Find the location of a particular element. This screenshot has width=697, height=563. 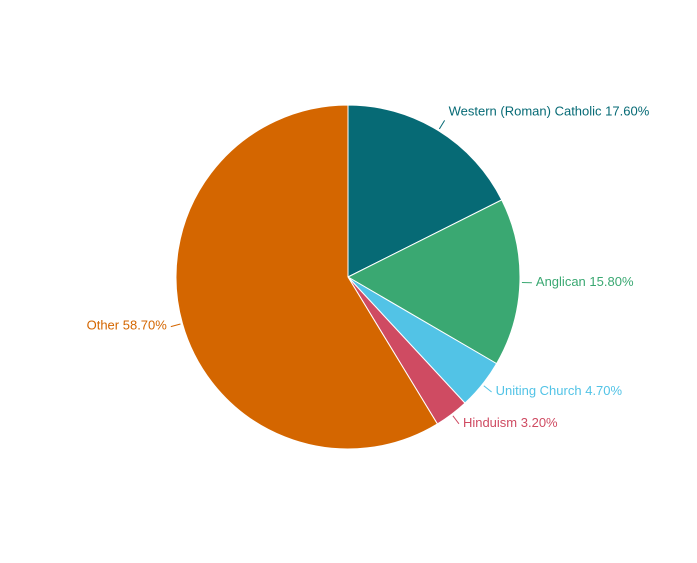

category-name: Western (Roman) Catholic is located at coordinates (525, 111).